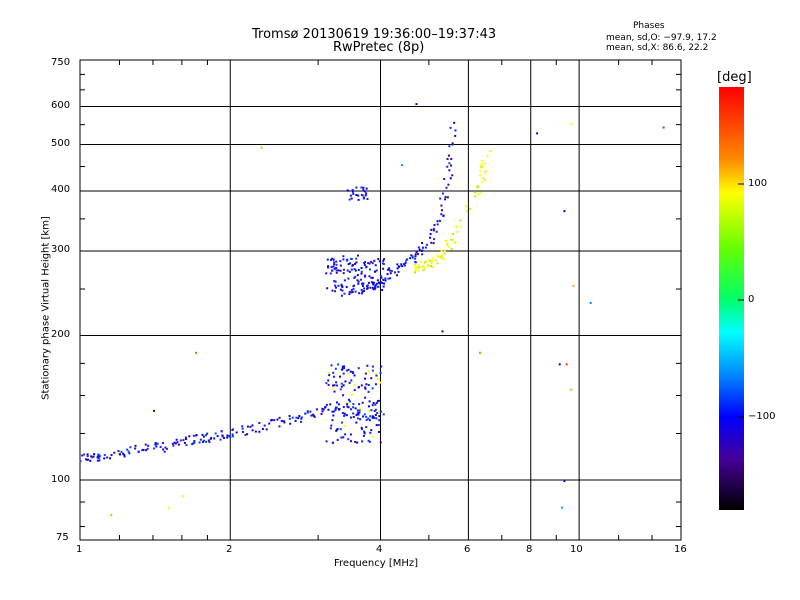 This screenshot has height=600, width=800. What do you see at coordinates (61, 143) in the screenshot?
I see `y-tick-label: 500` at bounding box center [61, 143].